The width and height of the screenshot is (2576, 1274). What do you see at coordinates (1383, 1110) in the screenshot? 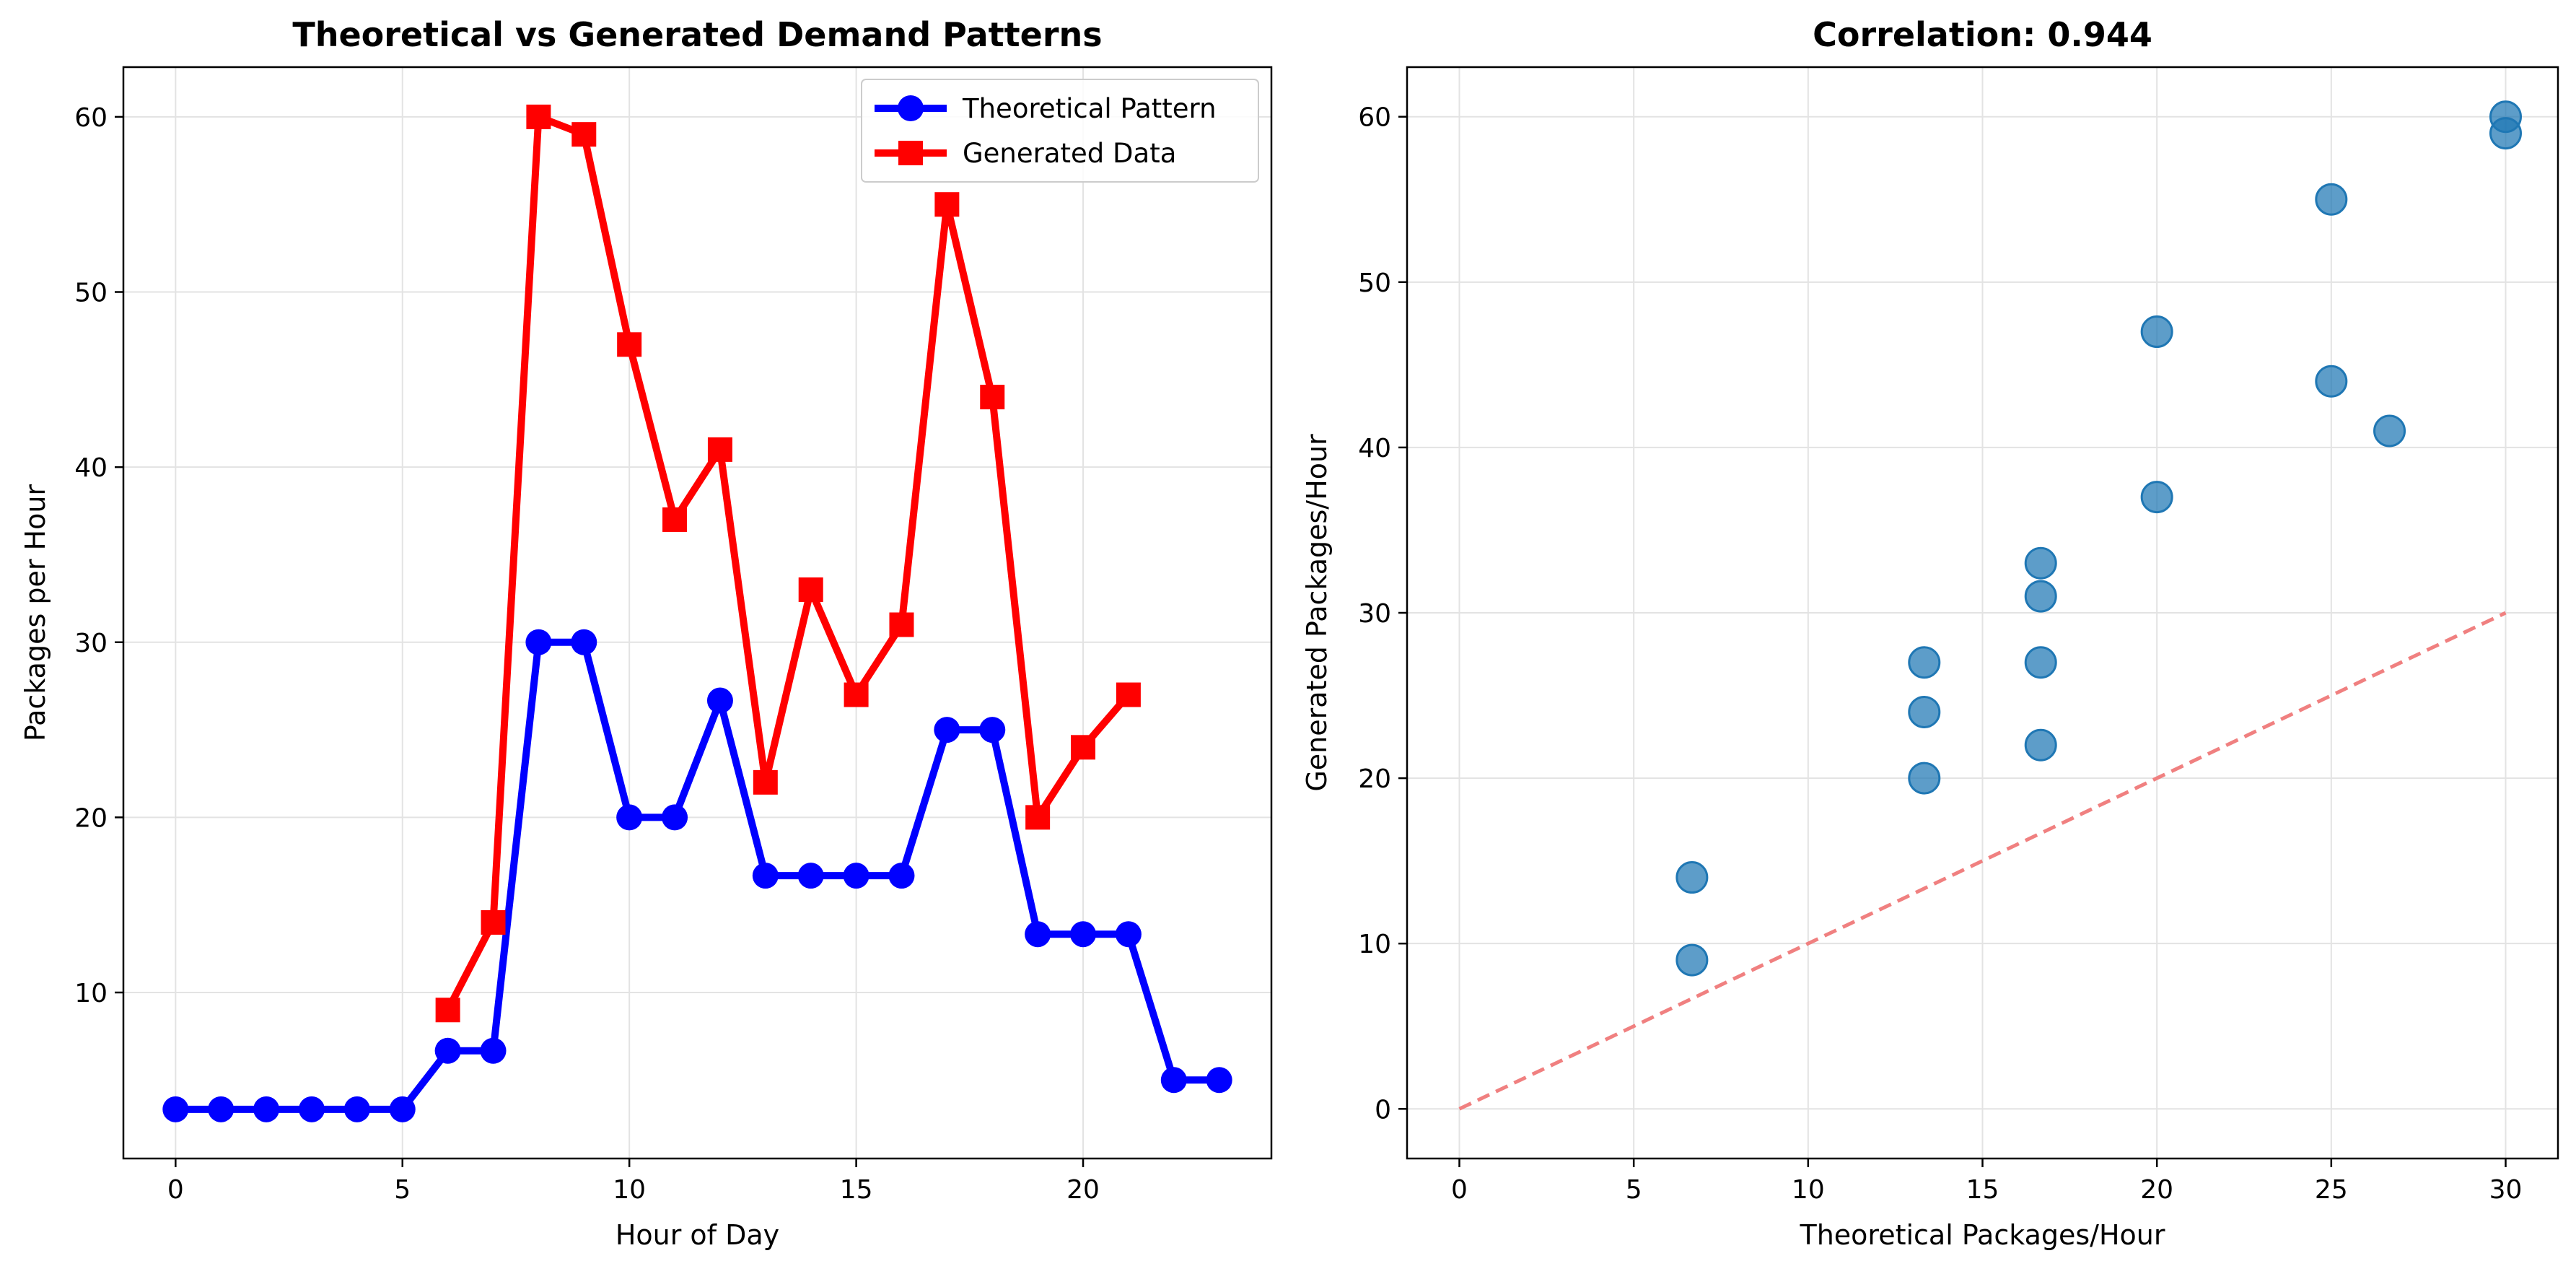
I see `right-y-tick-label: 0` at bounding box center [1383, 1110].